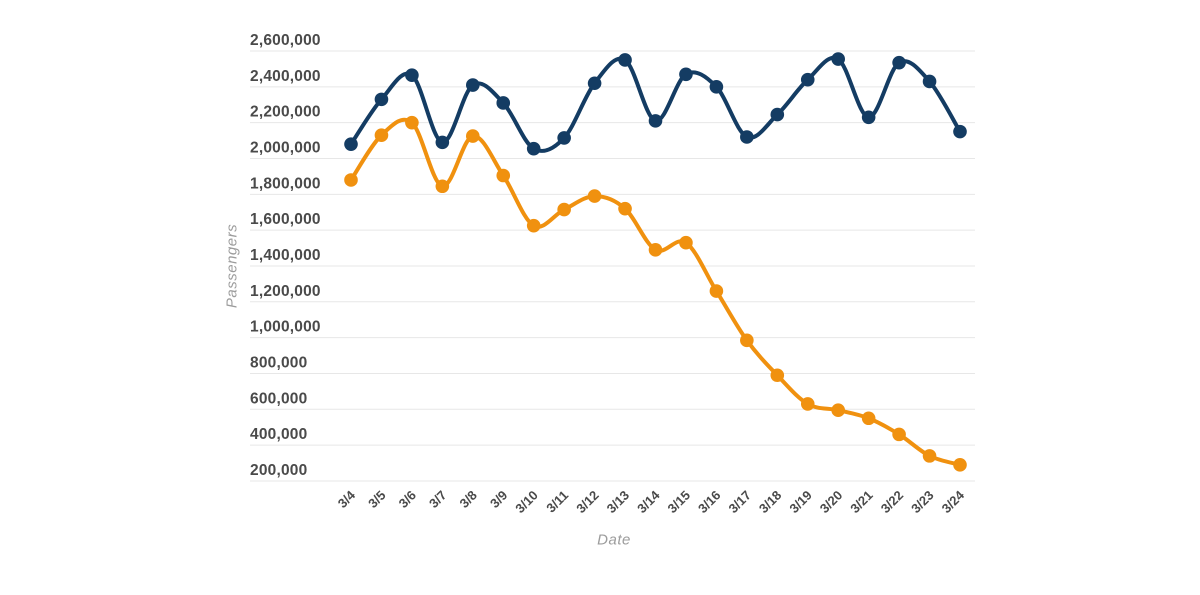 The height and width of the screenshot is (595, 1200). Describe the element at coordinates (770, 502) in the screenshot. I see `x-tick-label: 3/18` at that location.